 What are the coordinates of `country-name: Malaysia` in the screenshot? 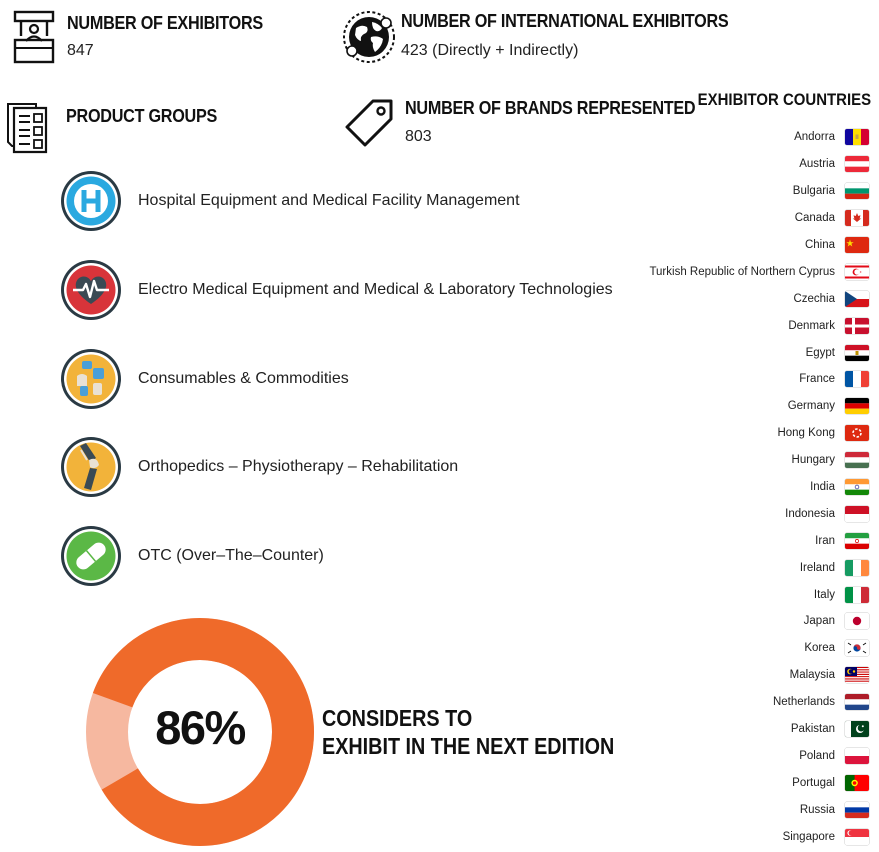 It's located at (812, 675).